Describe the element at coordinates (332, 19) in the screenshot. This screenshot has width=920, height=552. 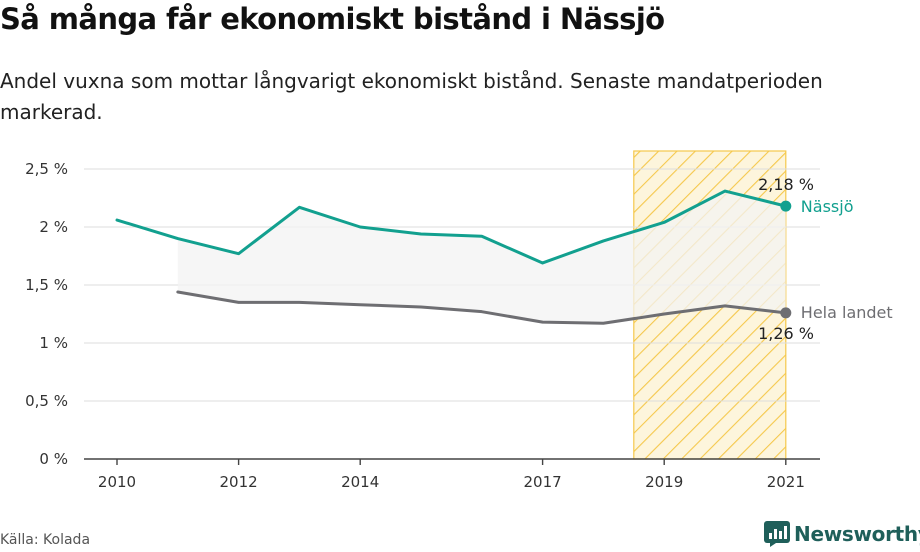
I see `chart-title: Så många får ekonomiskt bistånd i Nässjö` at that location.